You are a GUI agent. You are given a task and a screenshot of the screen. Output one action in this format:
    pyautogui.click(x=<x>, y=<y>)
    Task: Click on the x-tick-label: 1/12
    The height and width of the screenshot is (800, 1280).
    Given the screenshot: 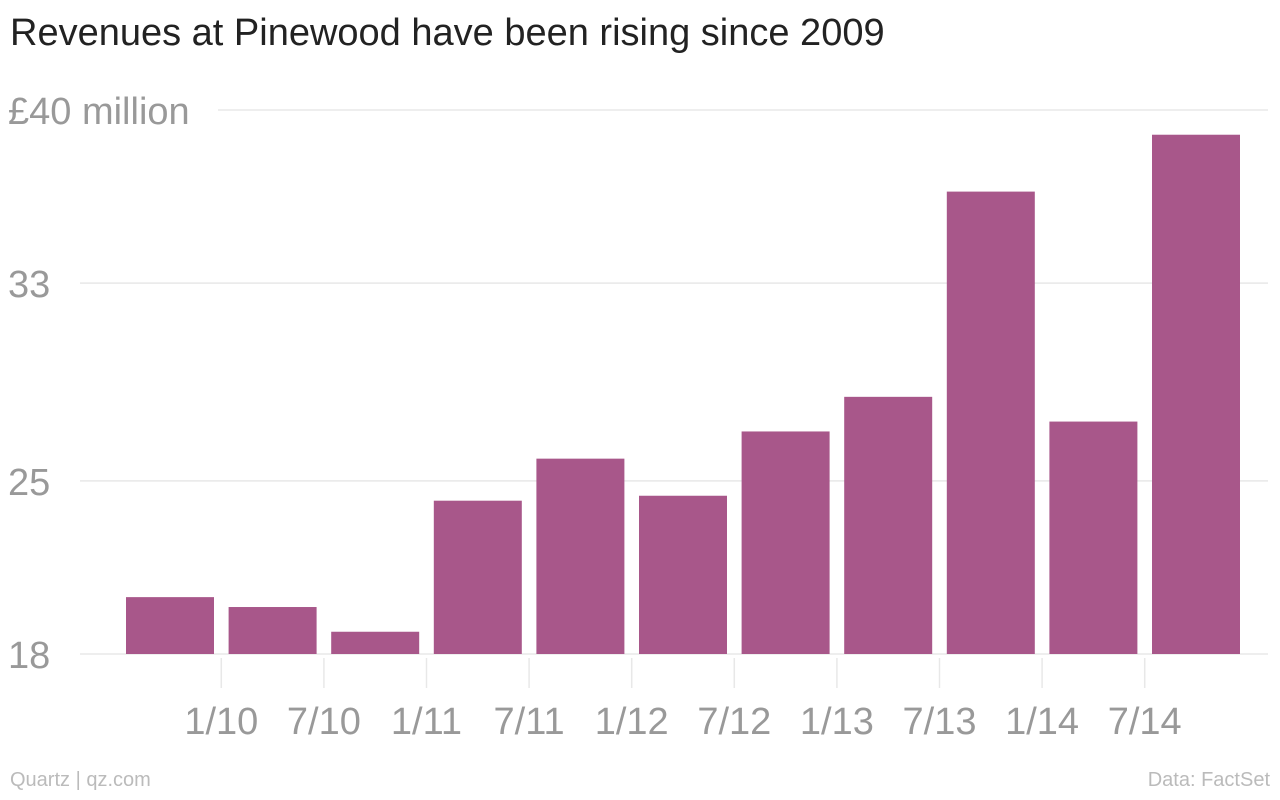 What is the action you would take?
    pyautogui.click(x=632, y=722)
    